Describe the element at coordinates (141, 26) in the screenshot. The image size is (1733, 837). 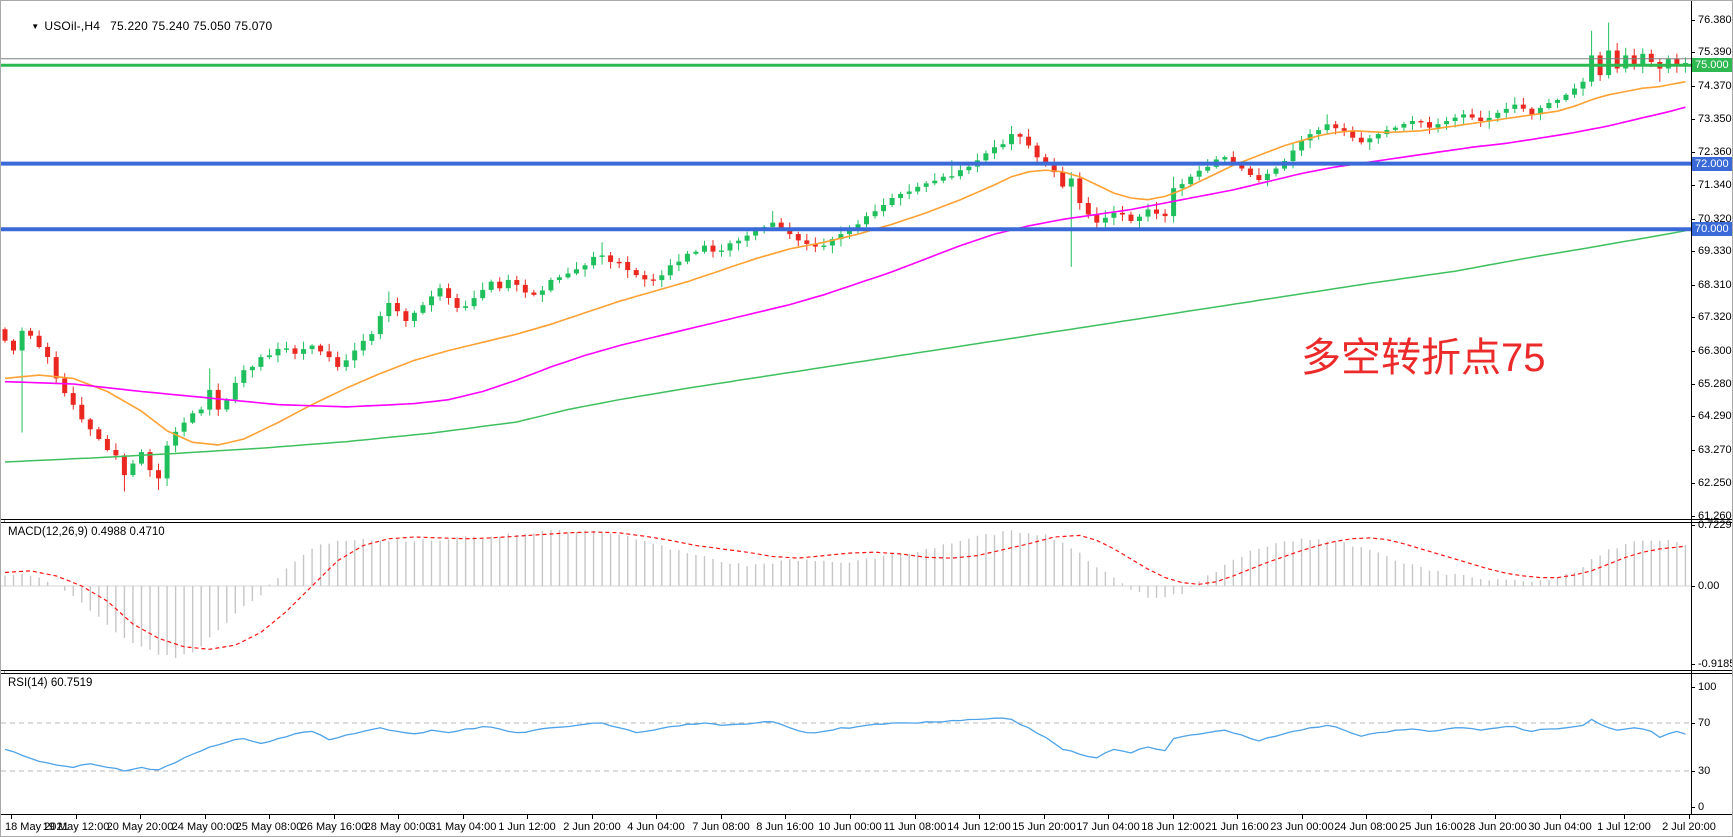
I see `symbol-ohlc-header: ▼ USOil-,H4 75.220 75.240 75.050 75.070` at that location.